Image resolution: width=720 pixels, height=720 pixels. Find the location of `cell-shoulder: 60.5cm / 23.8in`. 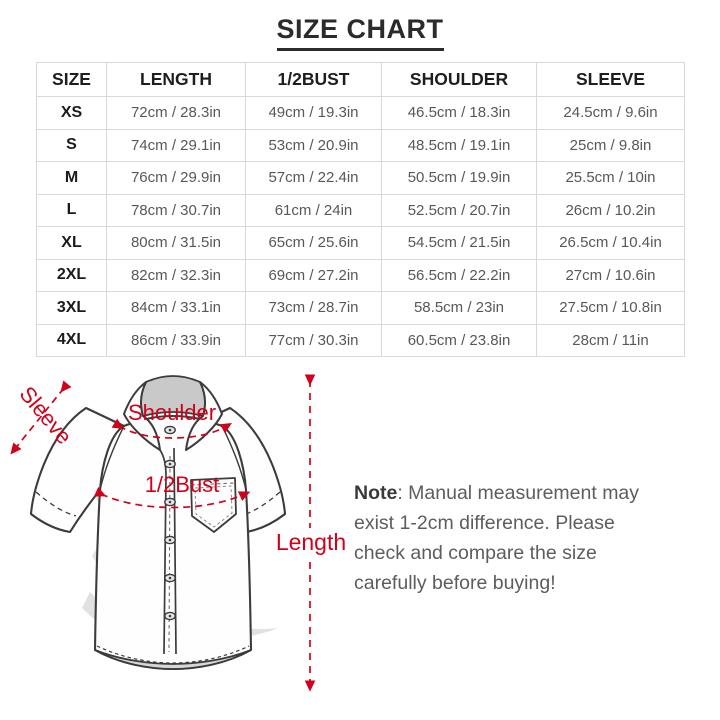

cell-shoulder: 60.5cm / 23.8in is located at coordinates (459, 340).